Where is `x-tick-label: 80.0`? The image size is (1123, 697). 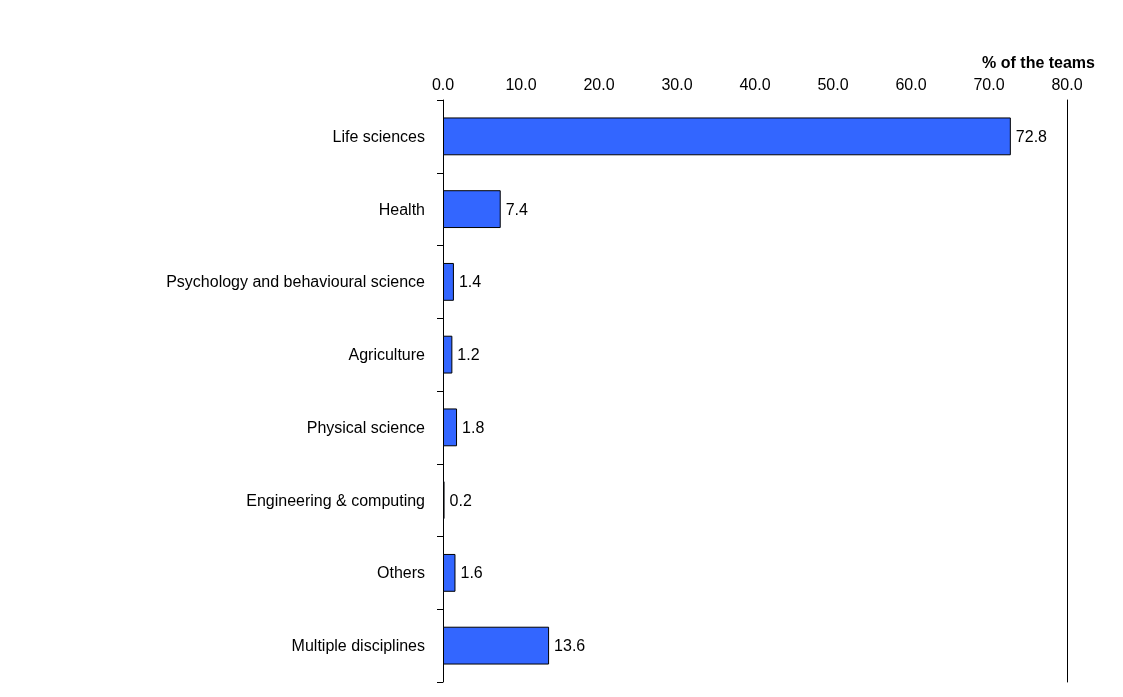 x-tick-label: 80.0 is located at coordinates (1067, 84).